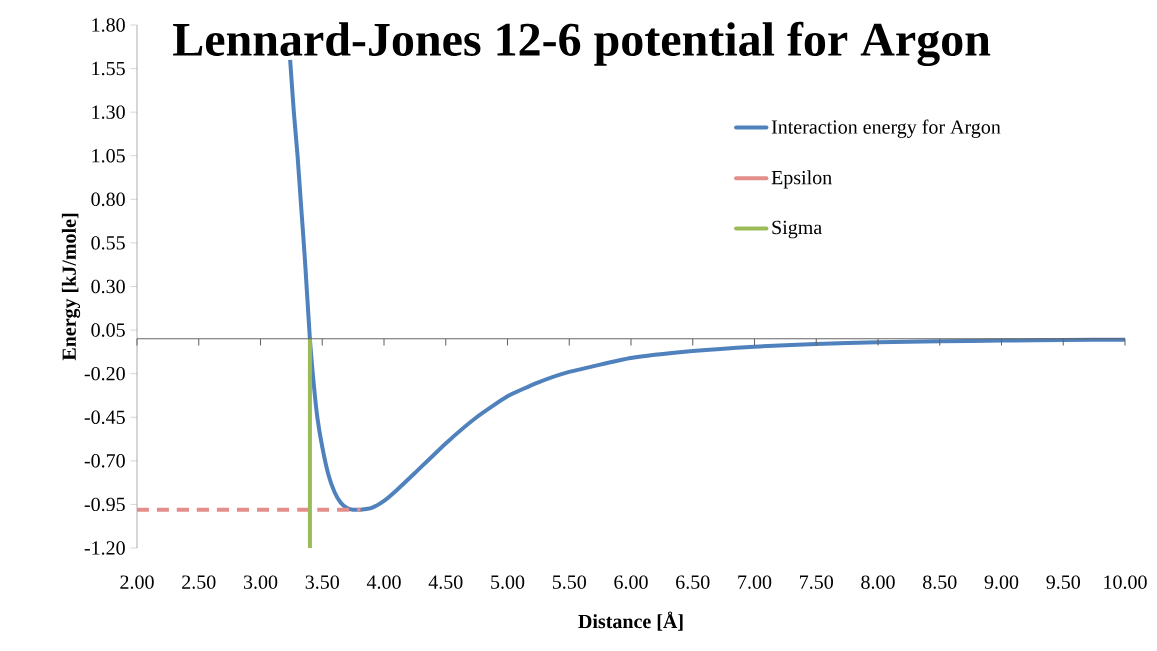 Image resolution: width=1157 pixels, height=651 pixels. Describe the element at coordinates (260, 582) in the screenshot. I see `x-tick-label: 3.00` at that location.